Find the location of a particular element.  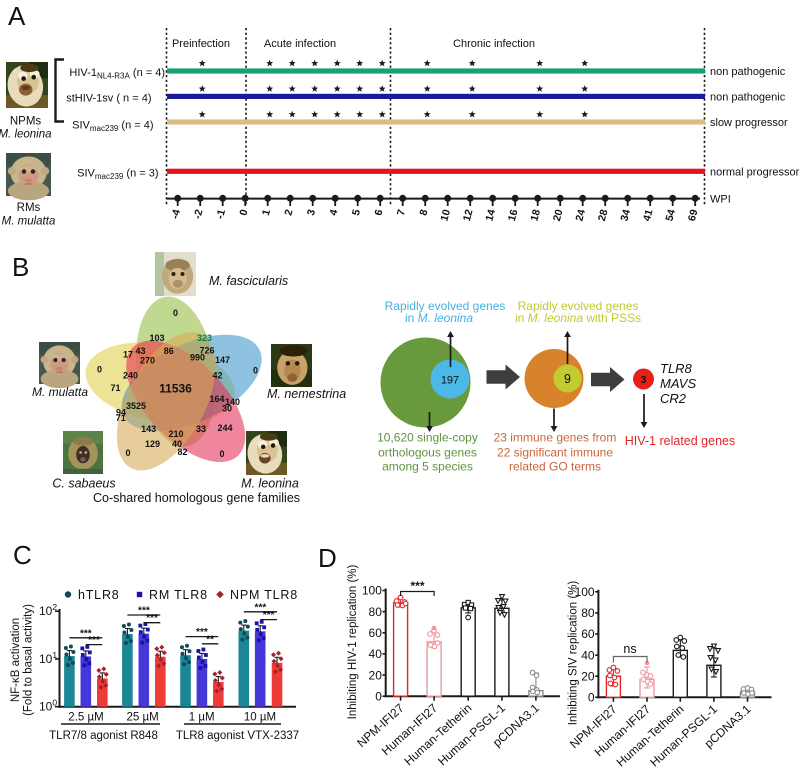

svg-text: 7 is located at coordinates (401, 212).